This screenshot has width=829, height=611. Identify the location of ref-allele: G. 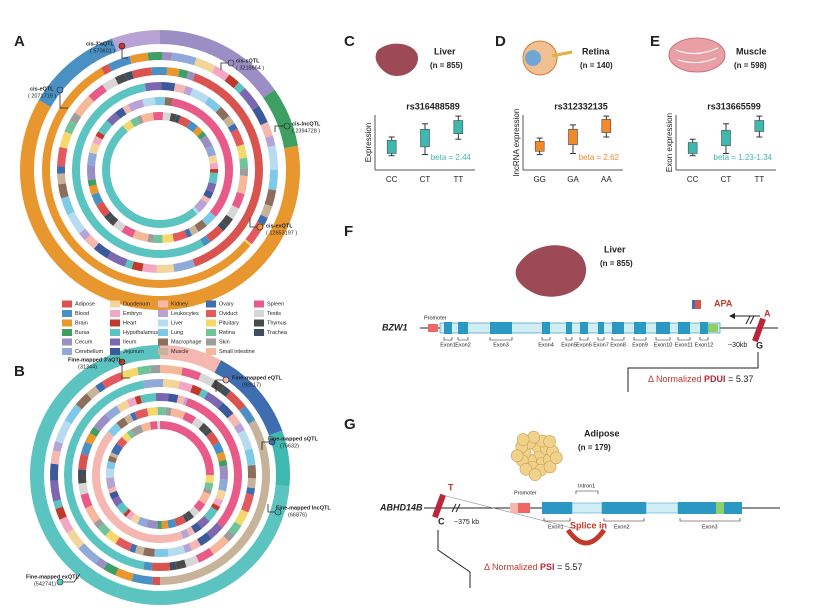
(759, 345).